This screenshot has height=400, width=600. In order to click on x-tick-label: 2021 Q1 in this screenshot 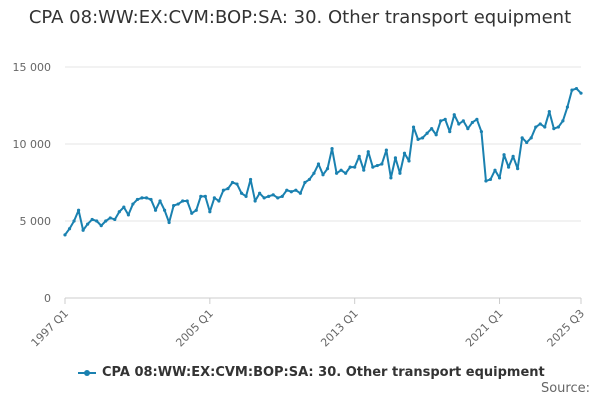, I will do `click(484, 328)`.